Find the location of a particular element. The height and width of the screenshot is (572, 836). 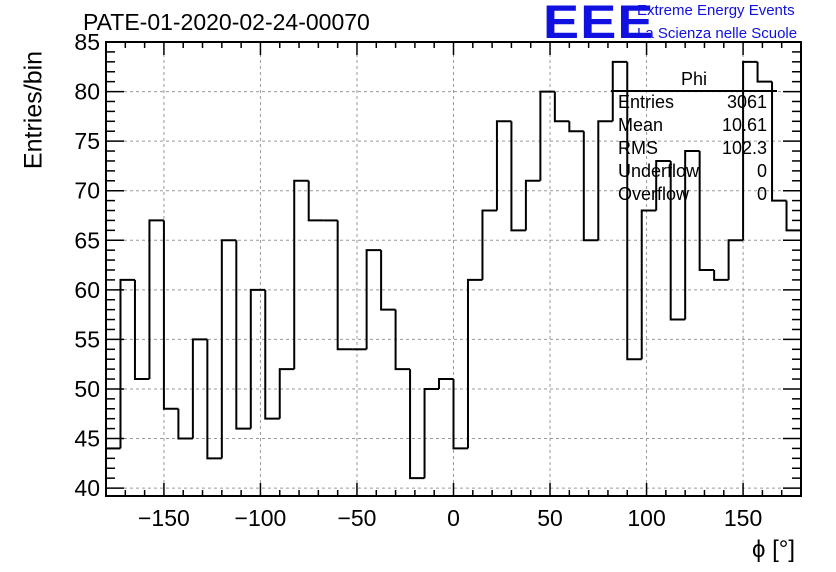

x-tick-label: −50 is located at coordinates (356, 518).